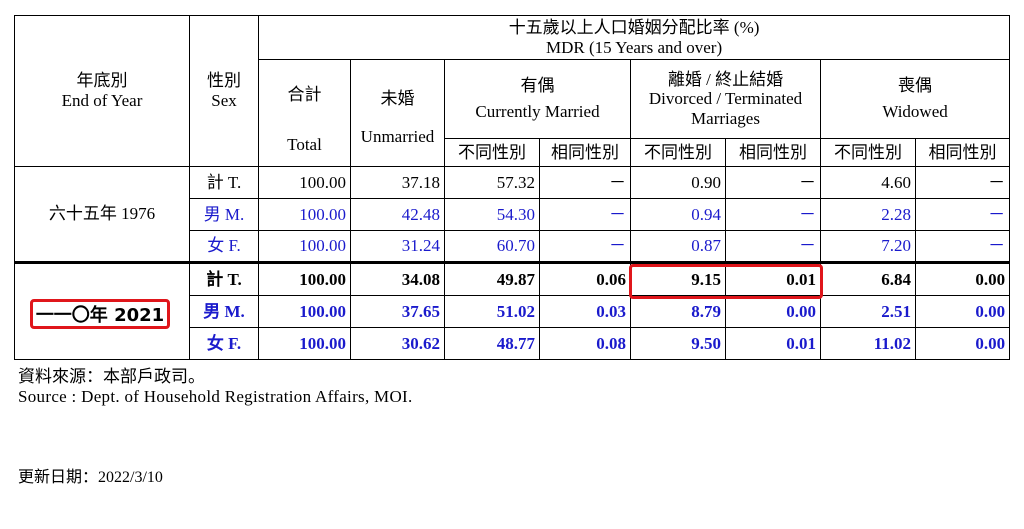 The height and width of the screenshot is (529, 1024). What do you see at coordinates (585, 278) in the screenshot?
I see `married-same-value: 0.06` at bounding box center [585, 278].